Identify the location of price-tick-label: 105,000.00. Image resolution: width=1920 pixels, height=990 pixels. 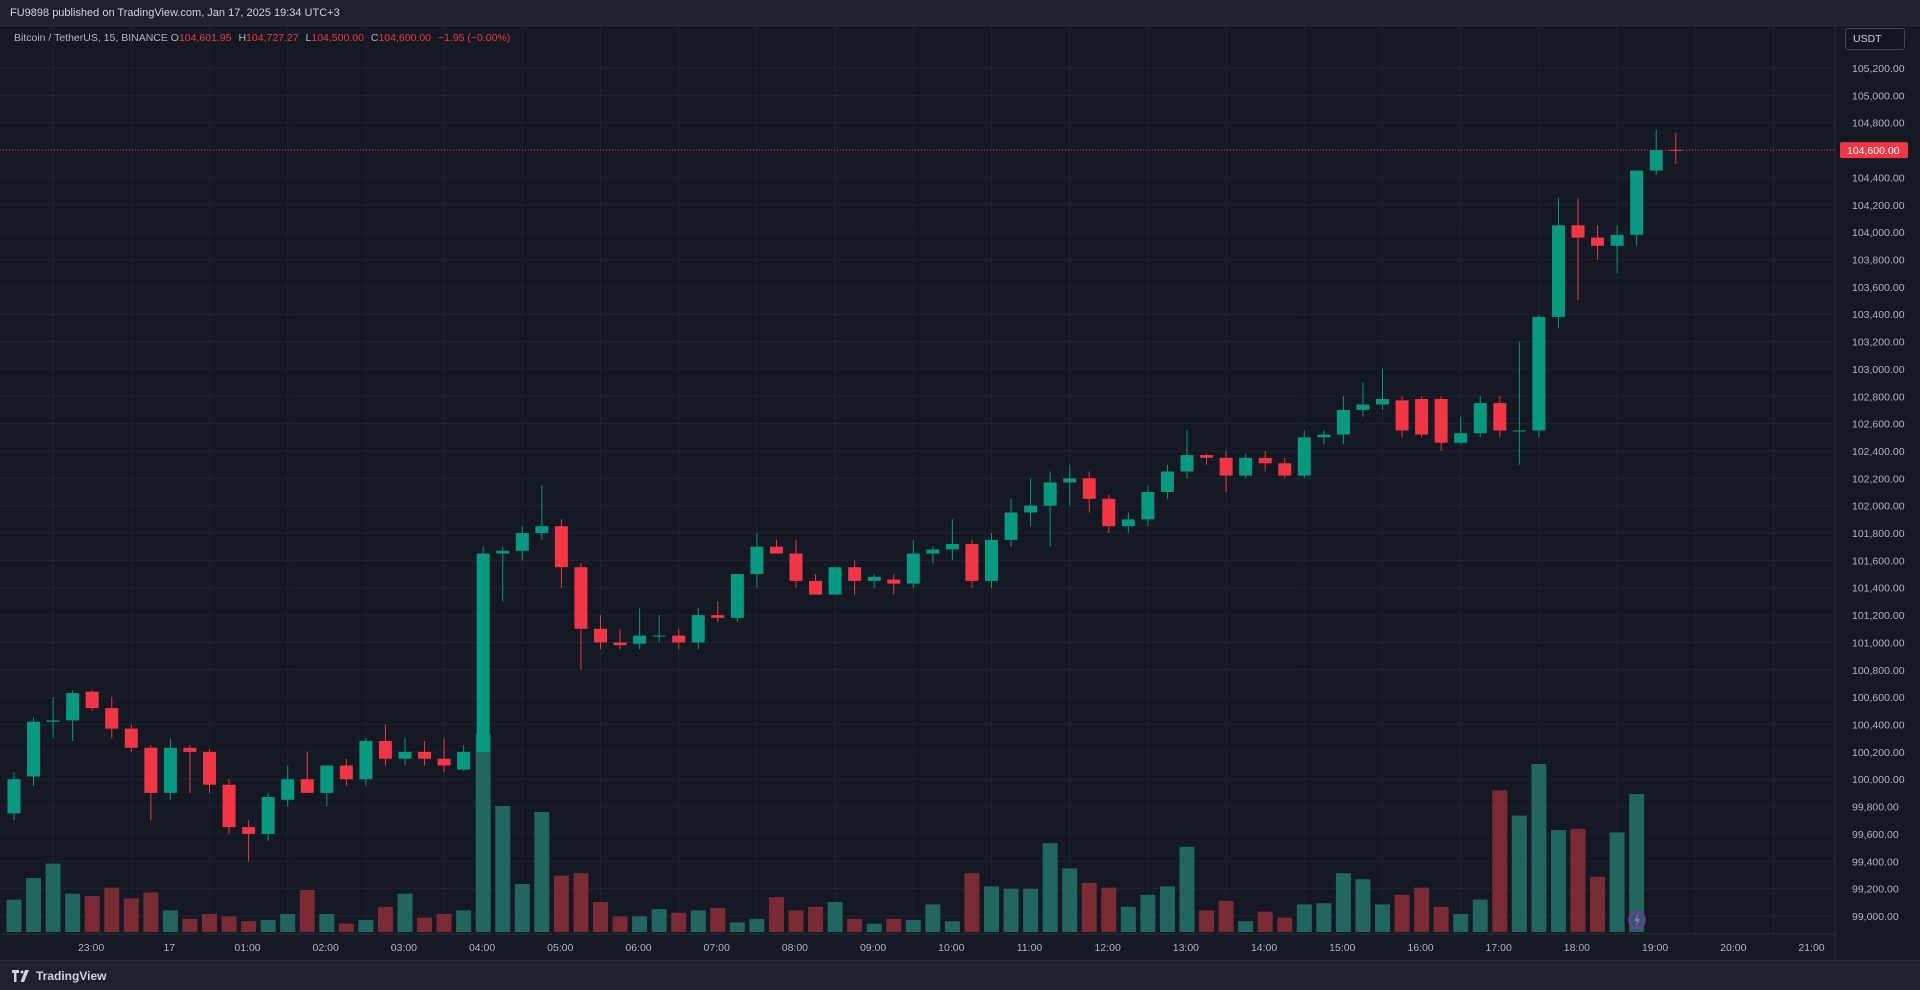
(1878, 96).